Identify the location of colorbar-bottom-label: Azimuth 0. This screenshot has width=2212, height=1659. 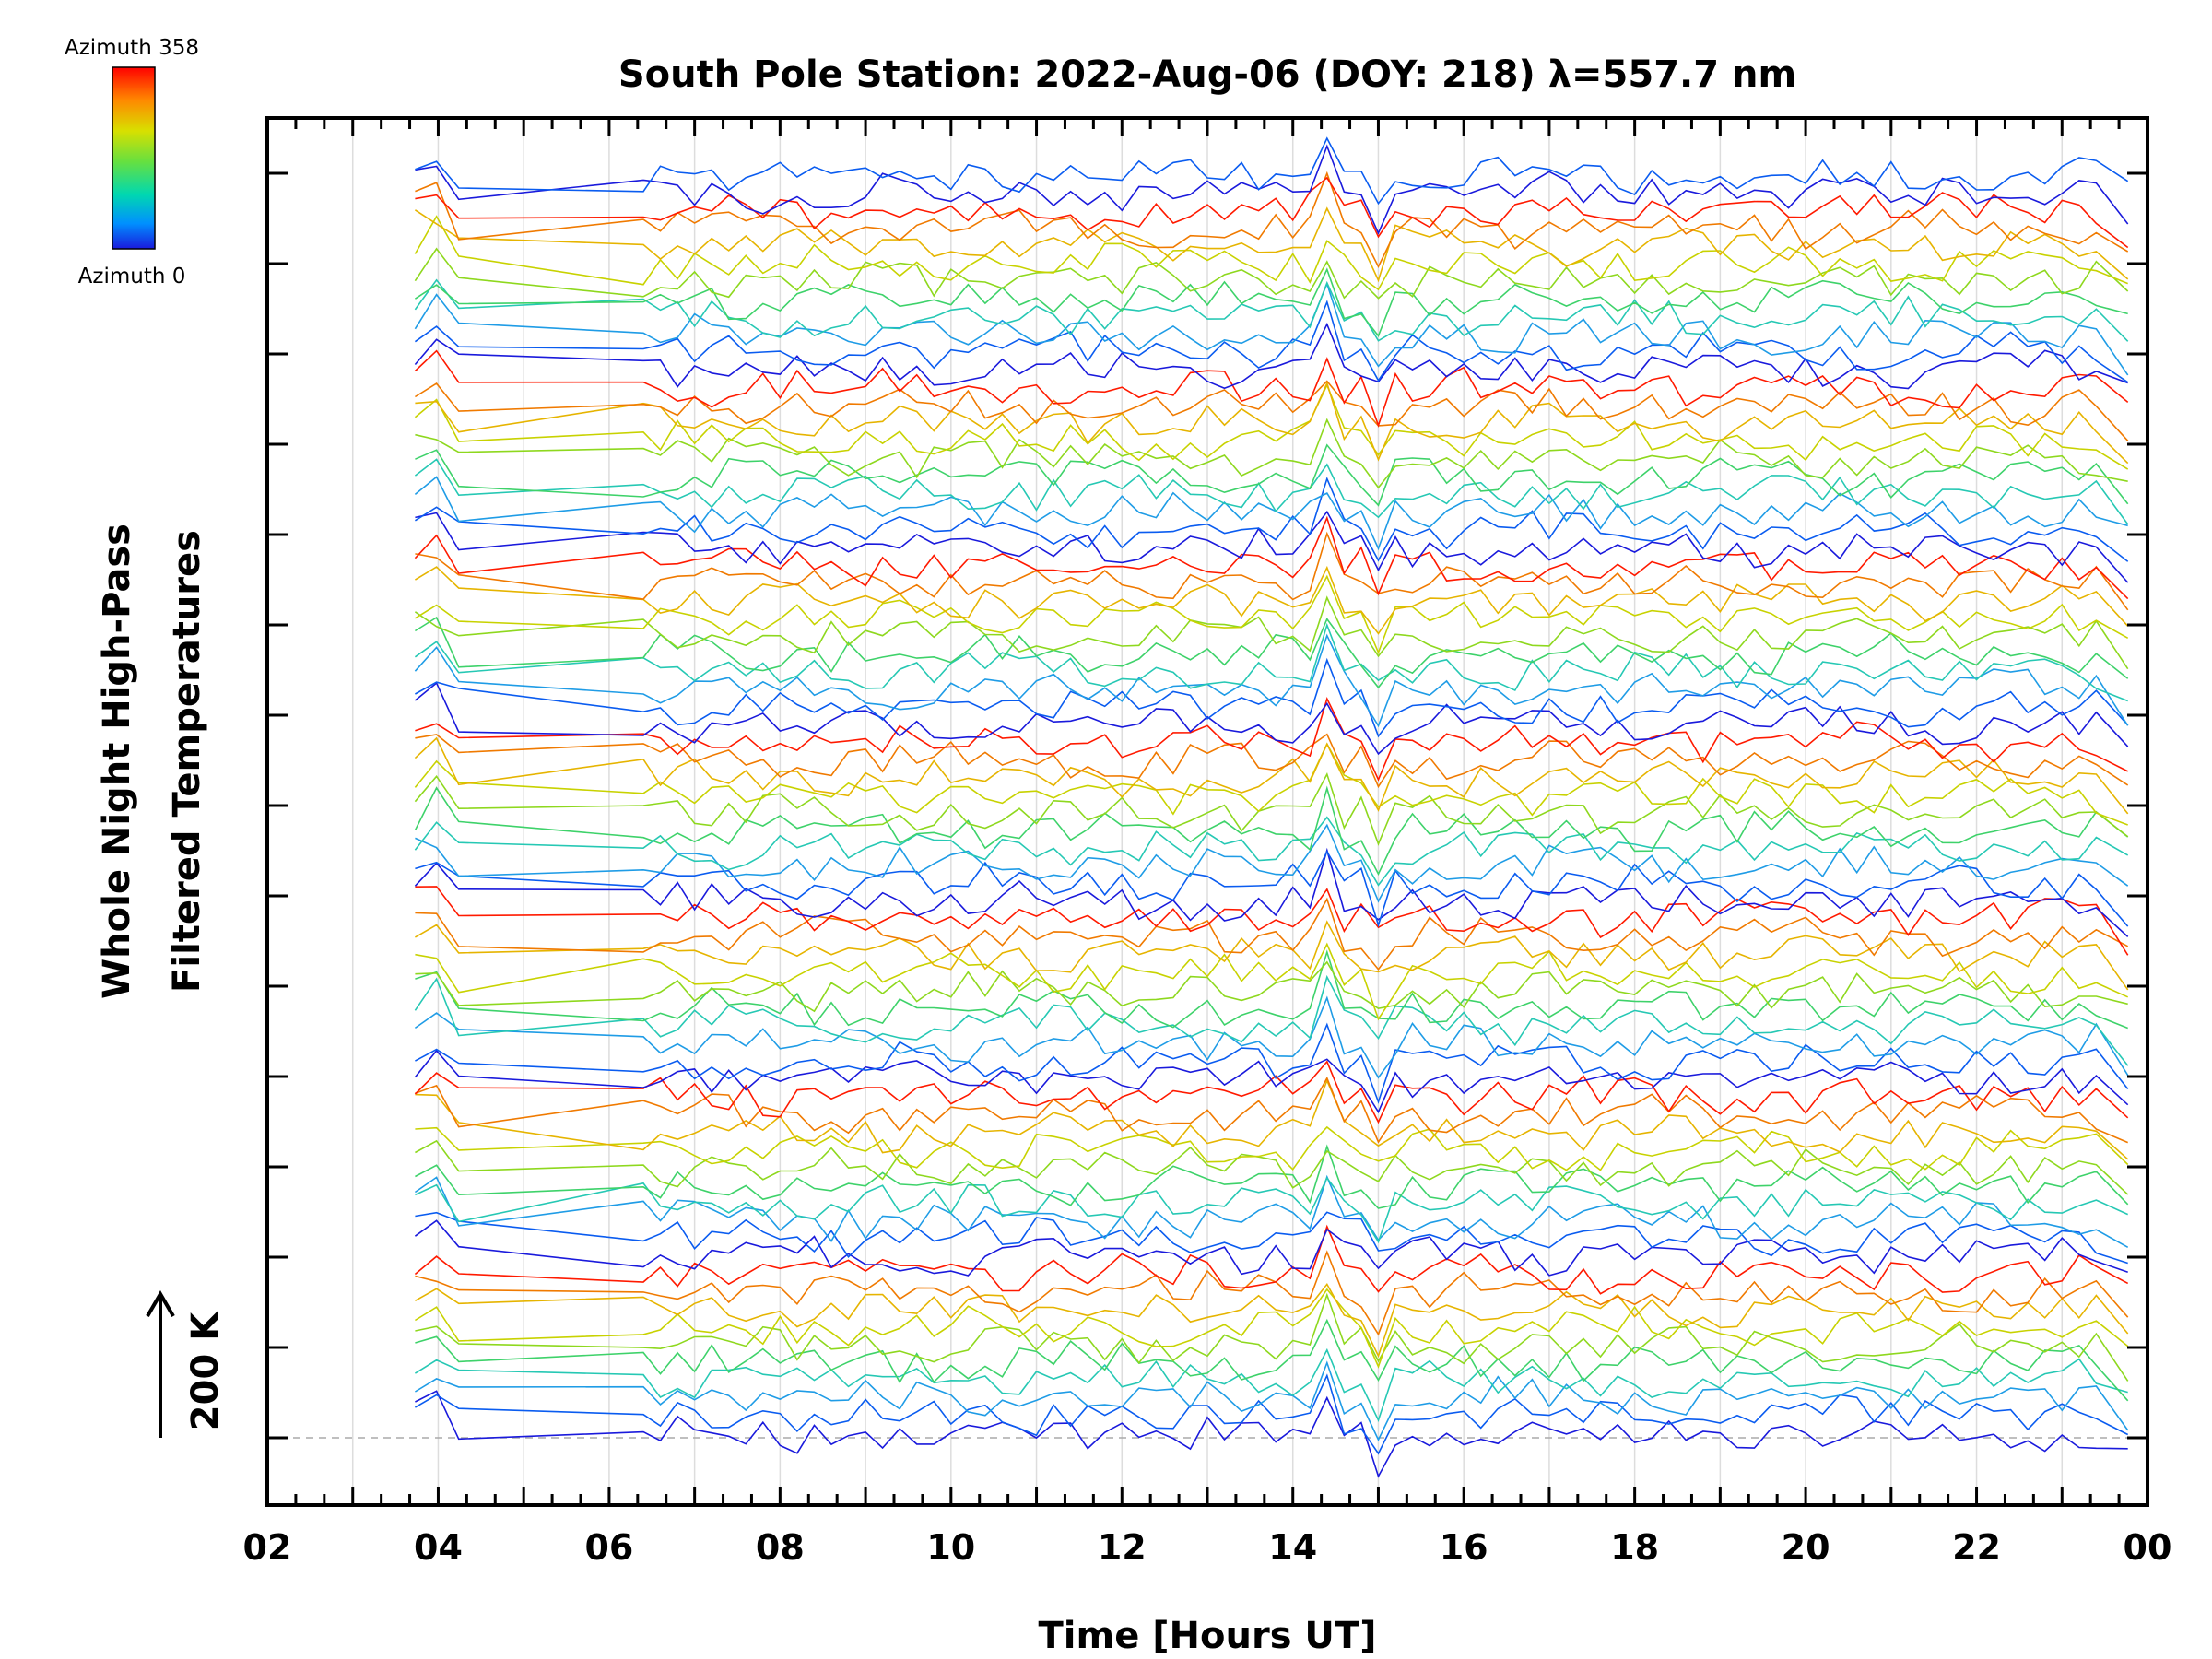
(132, 276).